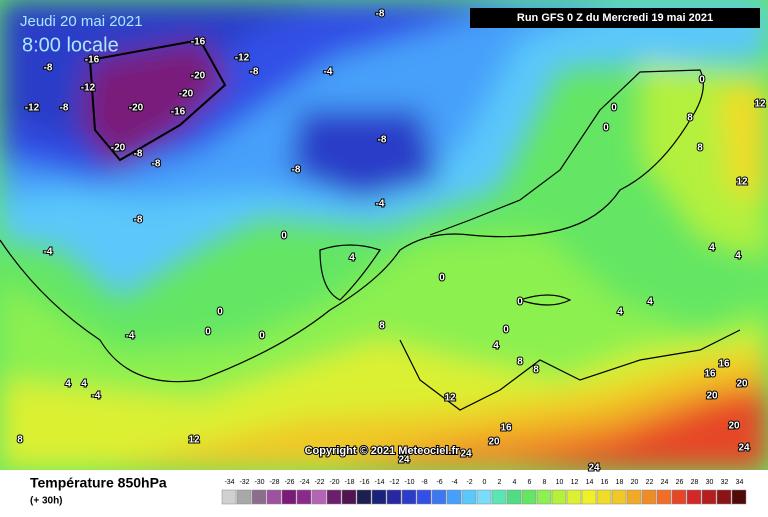 The image size is (768, 517). I want to click on scale-label: 8, so click(545, 482).